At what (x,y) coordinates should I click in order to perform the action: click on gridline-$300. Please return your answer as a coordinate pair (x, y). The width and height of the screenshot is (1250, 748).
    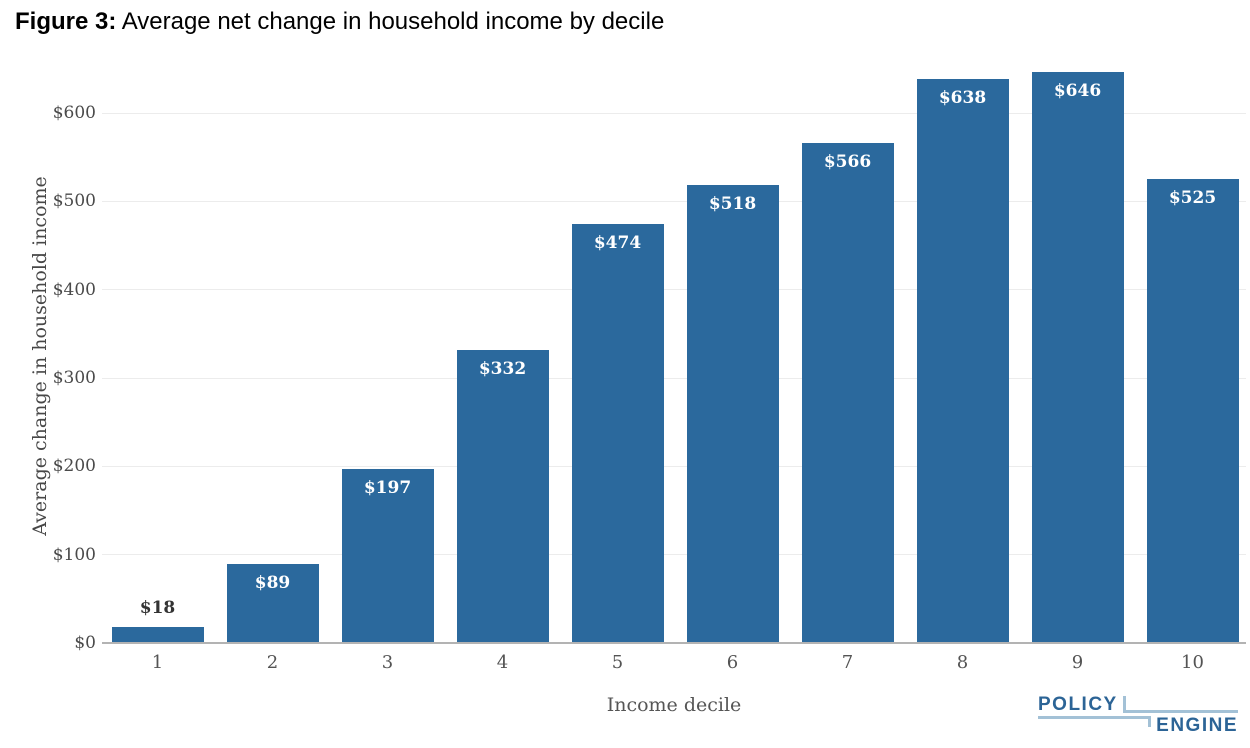
    Looking at the image, I should click on (674, 378).